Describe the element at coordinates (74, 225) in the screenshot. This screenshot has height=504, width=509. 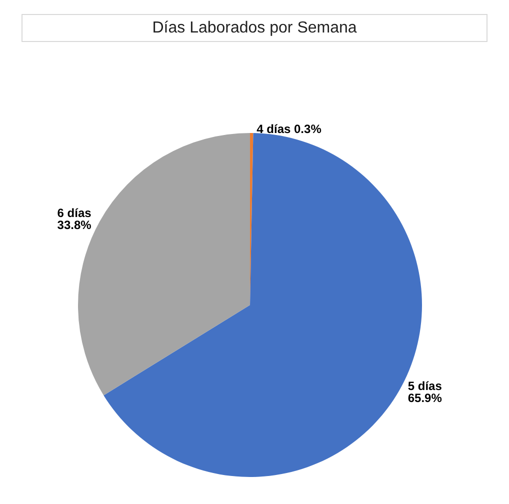
I see `data-label: 33.8%` at that location.